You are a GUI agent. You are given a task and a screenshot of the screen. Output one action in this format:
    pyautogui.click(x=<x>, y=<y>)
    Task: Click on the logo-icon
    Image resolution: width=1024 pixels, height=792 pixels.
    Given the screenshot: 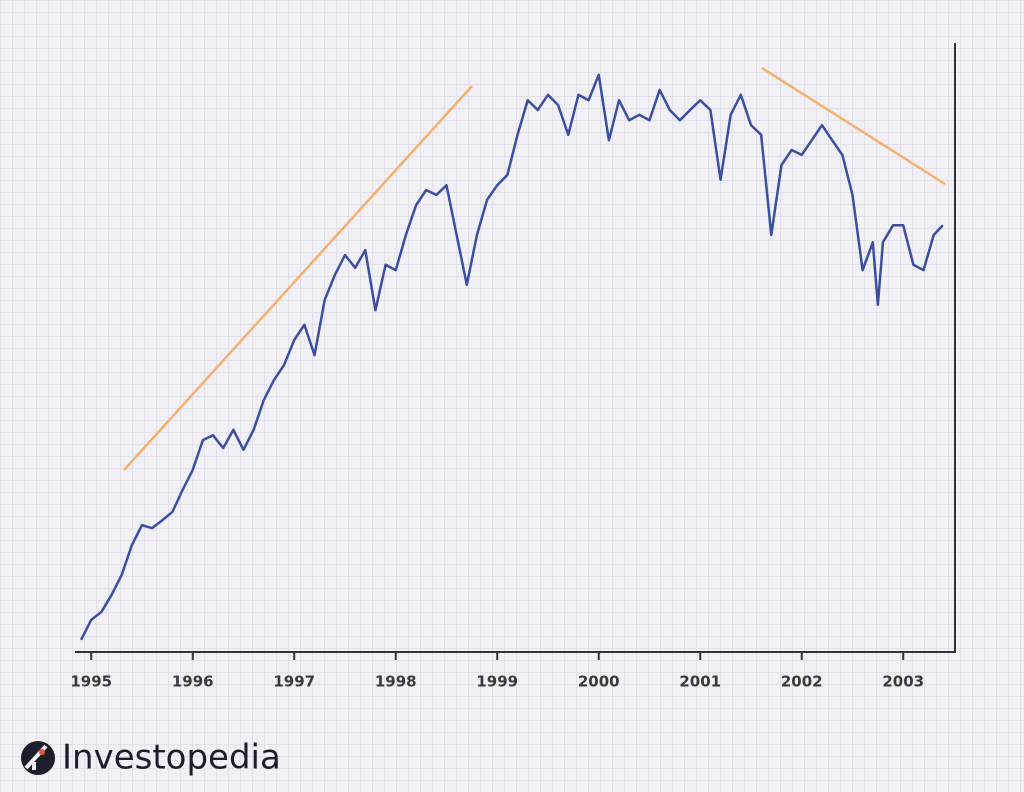 What is the action you would take?
    pyautogui.click(x=38, y=758)
    